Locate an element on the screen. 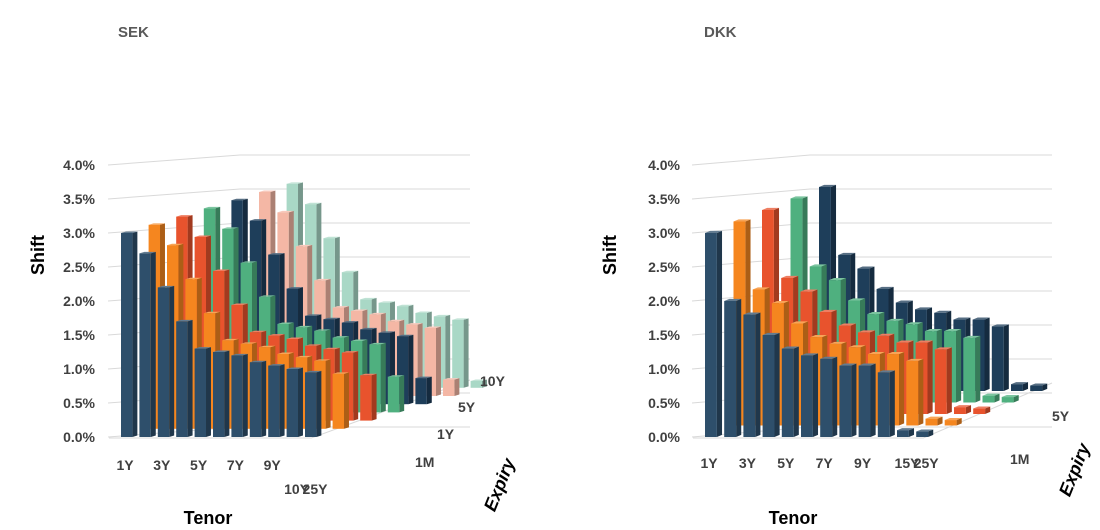 This screenshot has height=530, width=1100. expiry-tick-label: 10Y is located at coordinates (493, 381).